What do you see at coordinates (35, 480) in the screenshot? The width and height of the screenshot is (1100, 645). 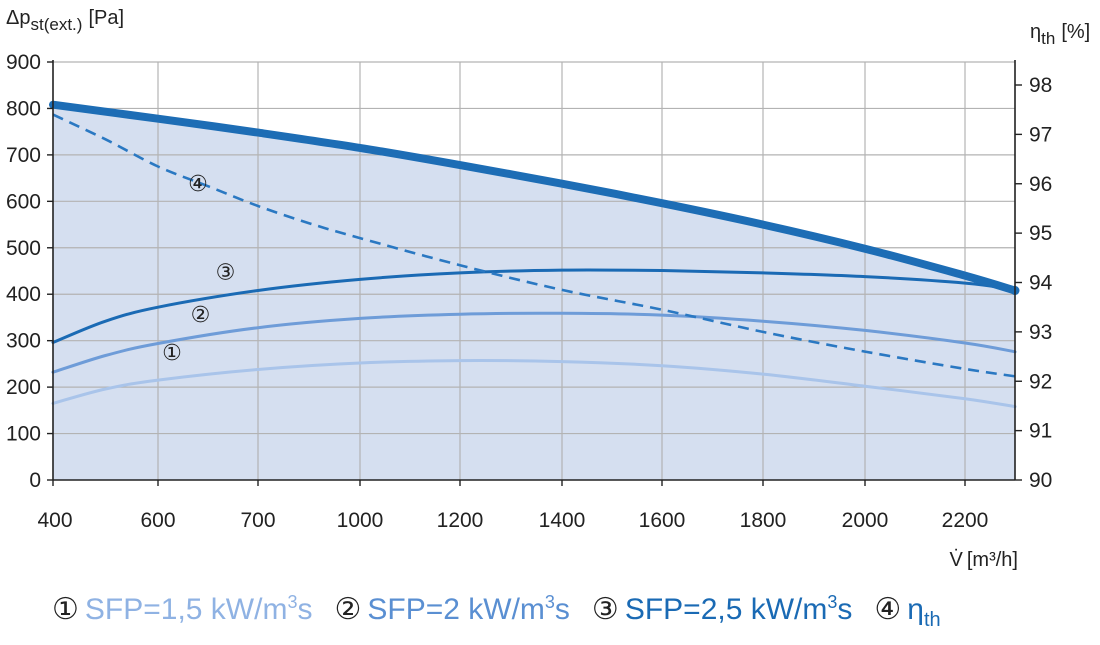 I see `y-tick-label: 0` at bounding box center [35, 480].